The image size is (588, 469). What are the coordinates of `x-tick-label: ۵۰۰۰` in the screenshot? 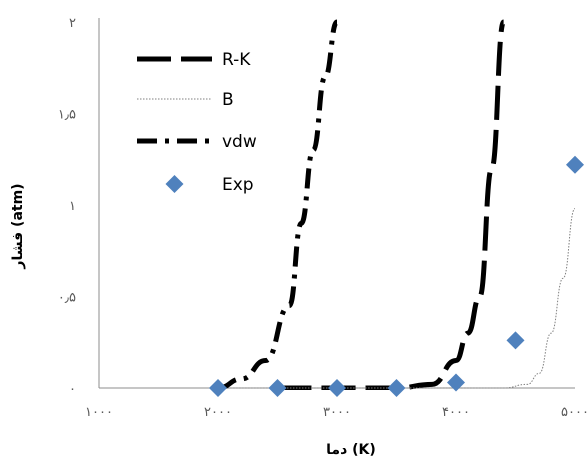 It's located at (574, 412).